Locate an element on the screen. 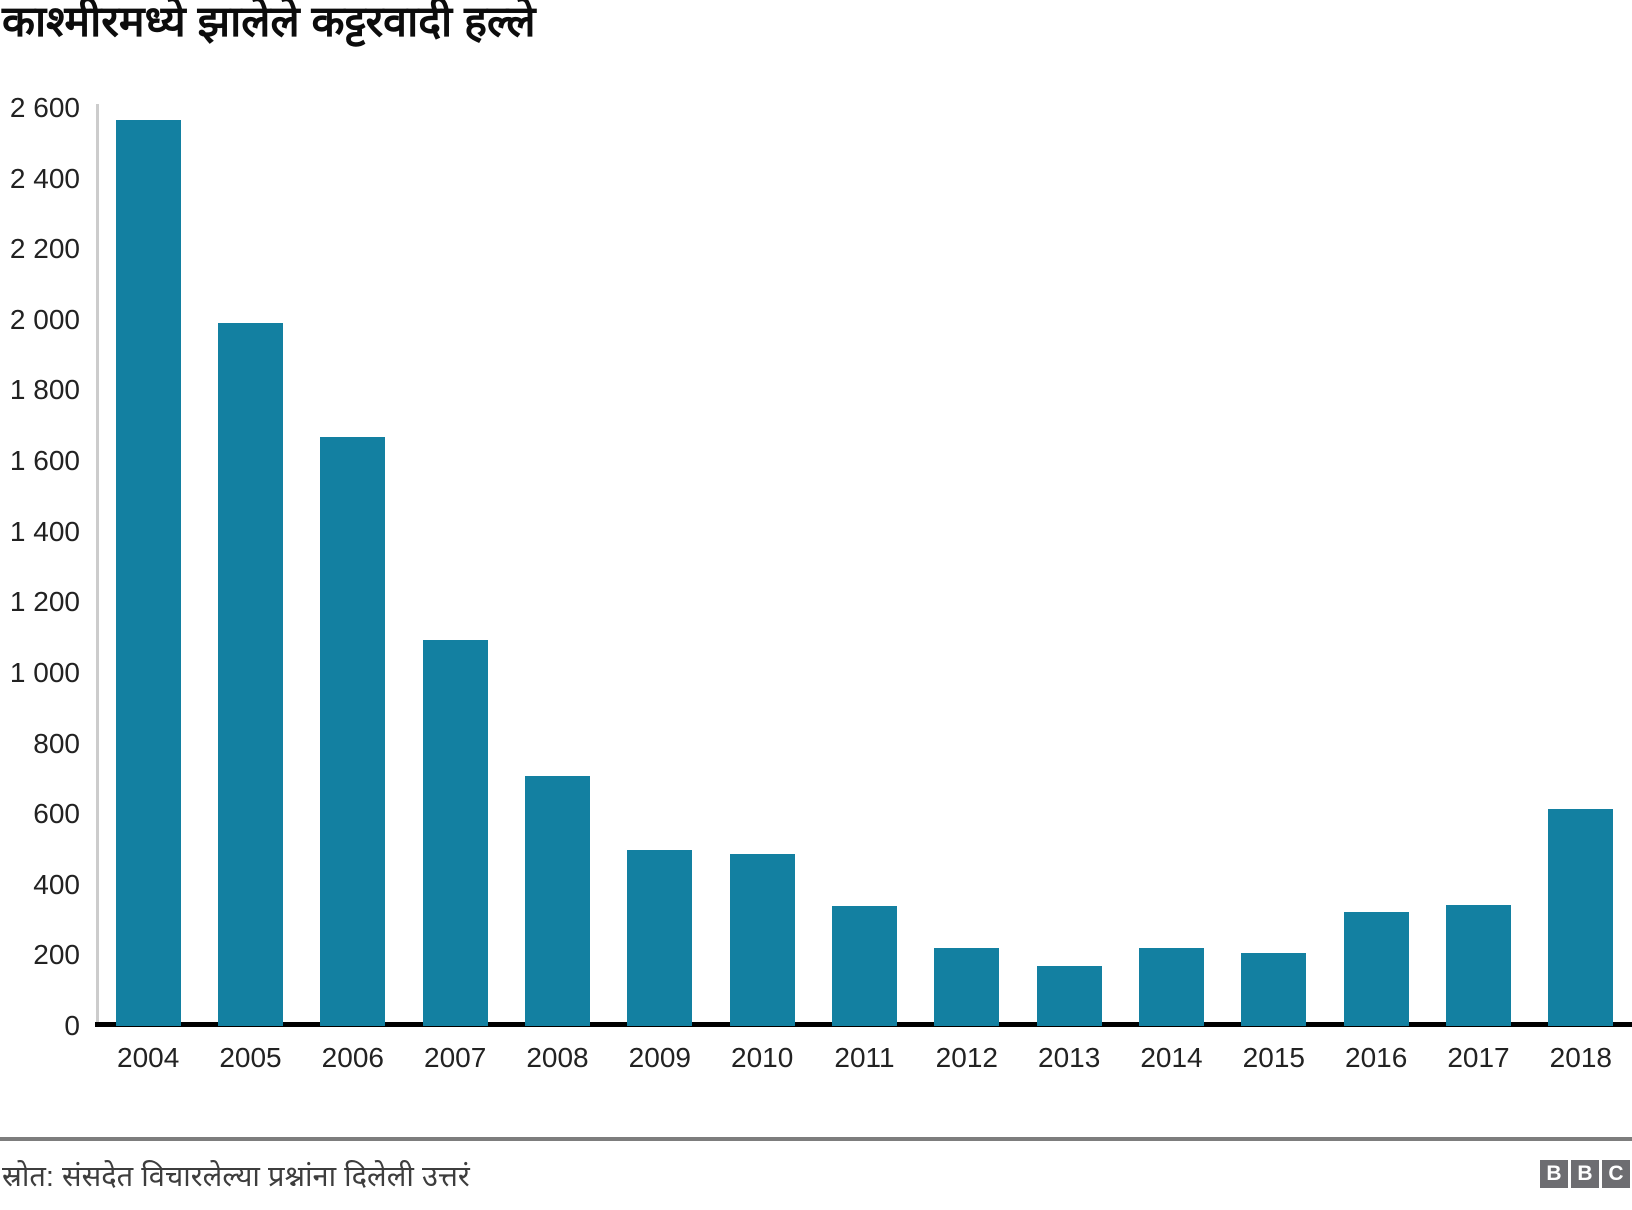  y-tick-label-2600: 2 600 is located at coordinates (44, 107).